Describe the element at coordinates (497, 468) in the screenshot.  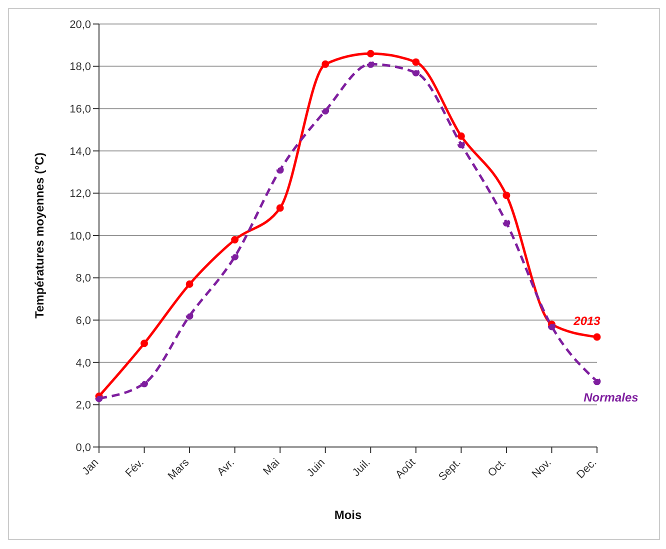
I see `x-tick-label: Oct.` at that location.